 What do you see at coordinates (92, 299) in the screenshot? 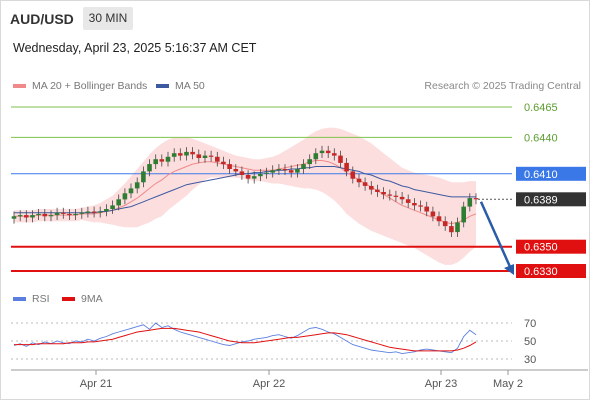
I see `legend-ma9-label: 9MA` at bounding box center [92, 299].